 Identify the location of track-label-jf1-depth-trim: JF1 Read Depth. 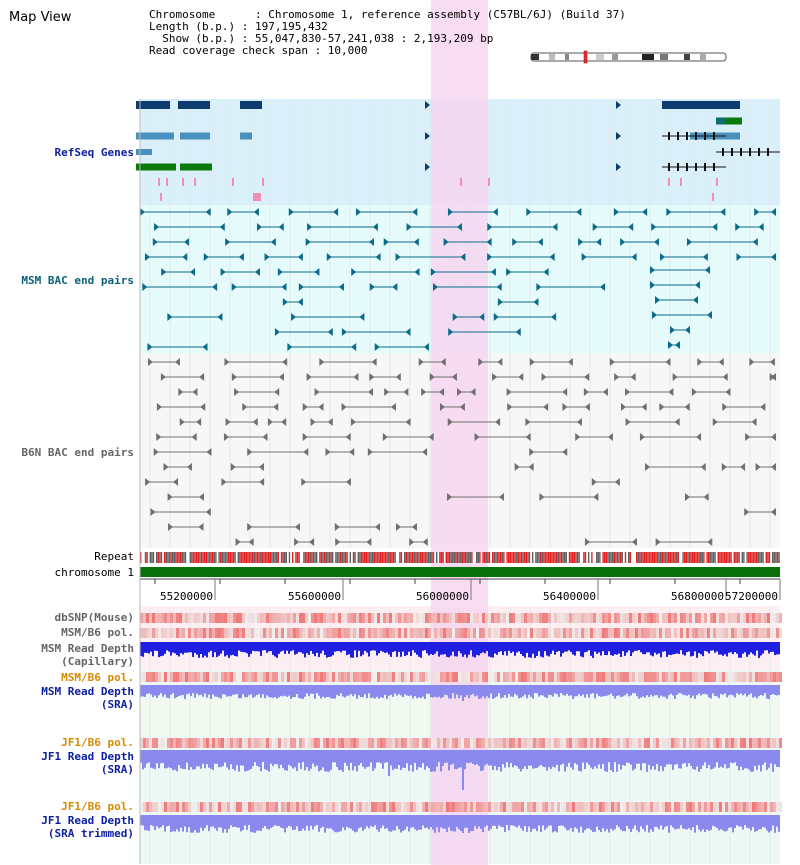
(87, 820).